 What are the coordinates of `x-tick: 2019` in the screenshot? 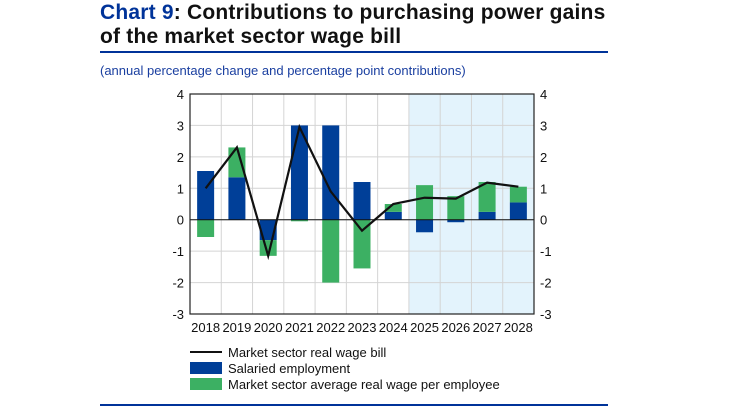 It's located at (236, 327).